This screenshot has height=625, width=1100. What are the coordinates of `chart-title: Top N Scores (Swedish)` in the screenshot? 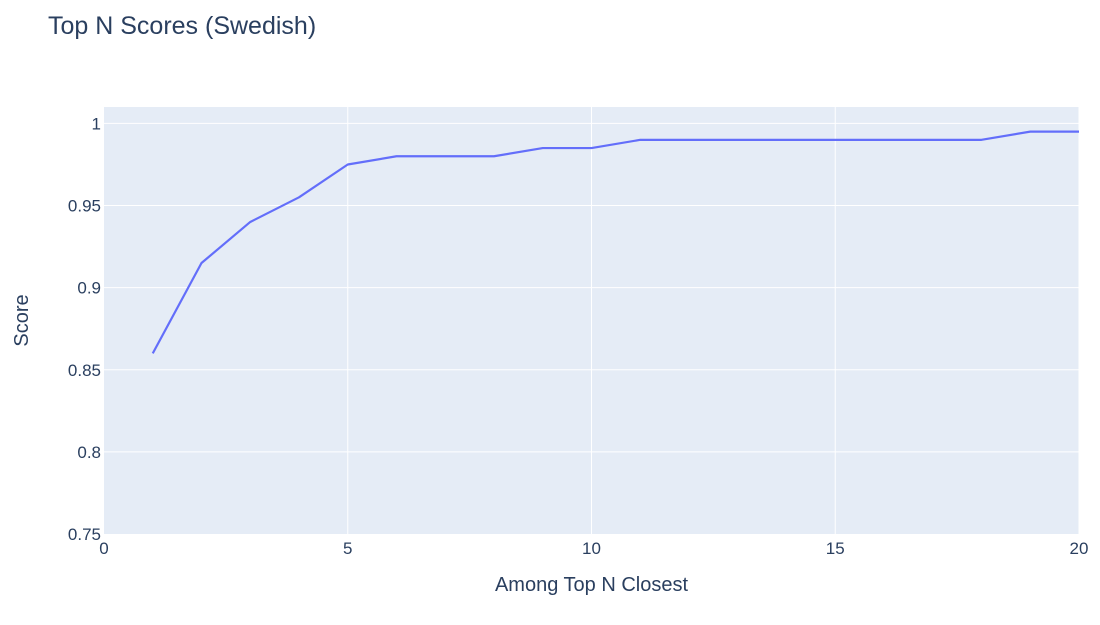 It's located at (182, 26).